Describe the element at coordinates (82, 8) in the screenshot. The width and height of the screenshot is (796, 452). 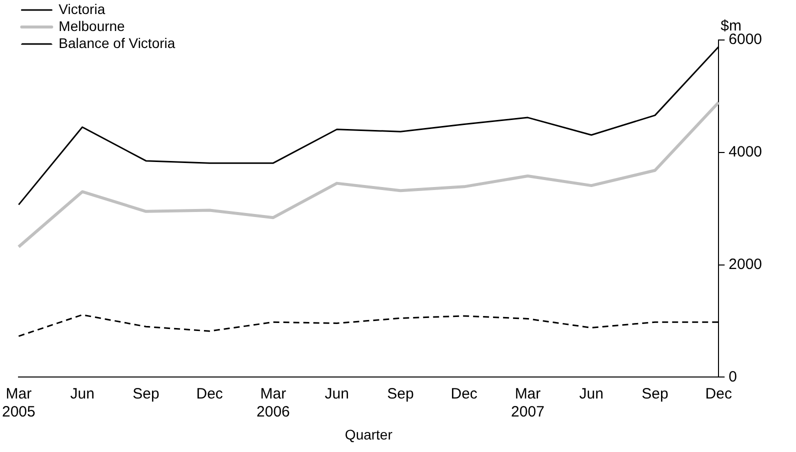
I see `legend-label: Victoria` at that location.